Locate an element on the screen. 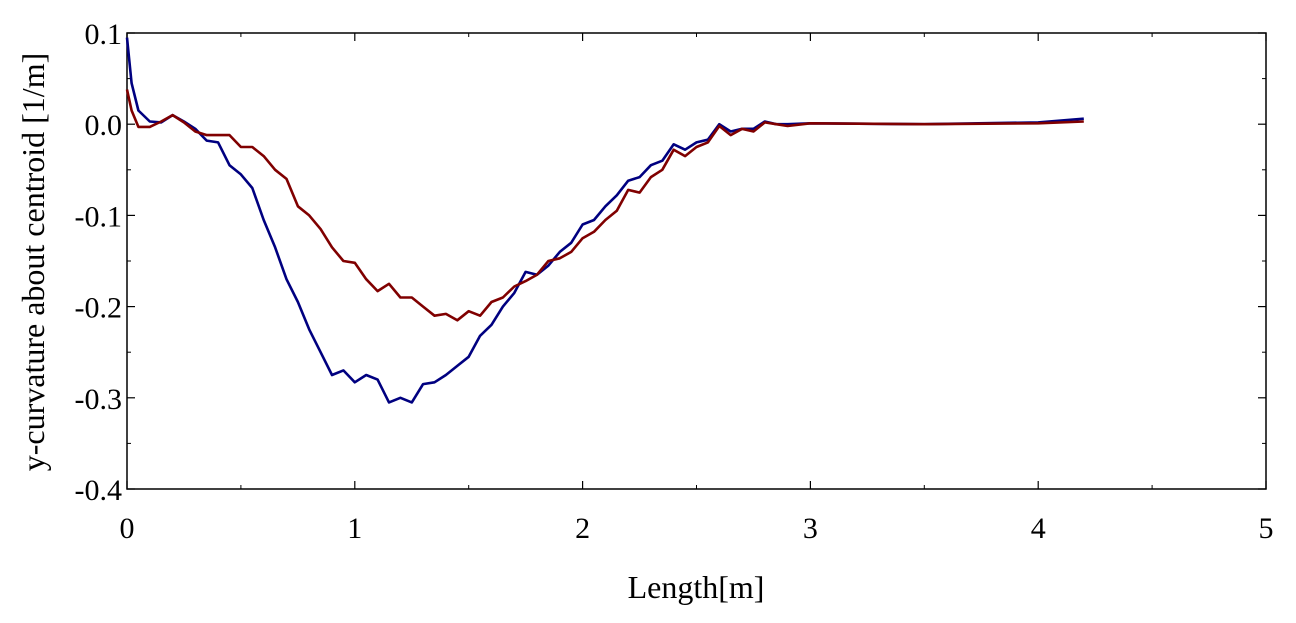 This screenshot has height=623, width=1296. x-tick-label: 3 is located at coordinates (810, 528).